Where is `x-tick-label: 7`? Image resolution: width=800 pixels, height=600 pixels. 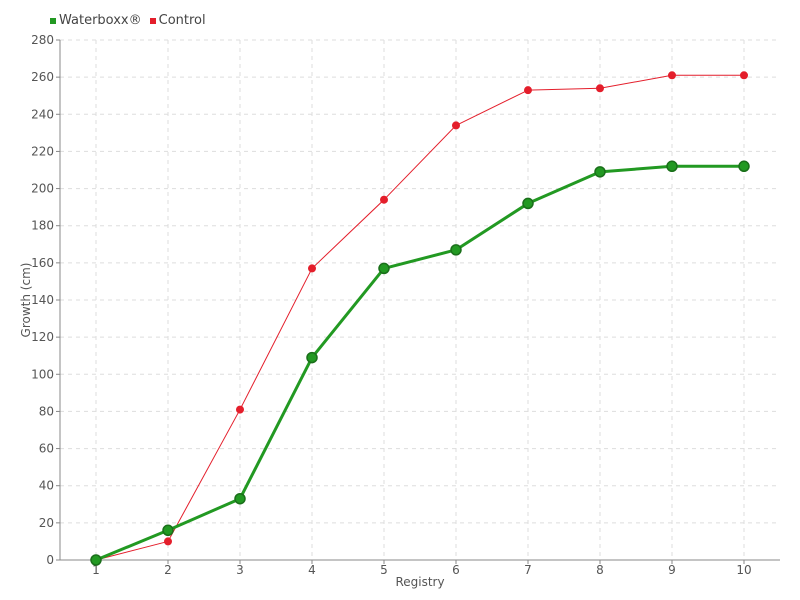 x-tick-label: 7 is located at coordinates (528, 570).